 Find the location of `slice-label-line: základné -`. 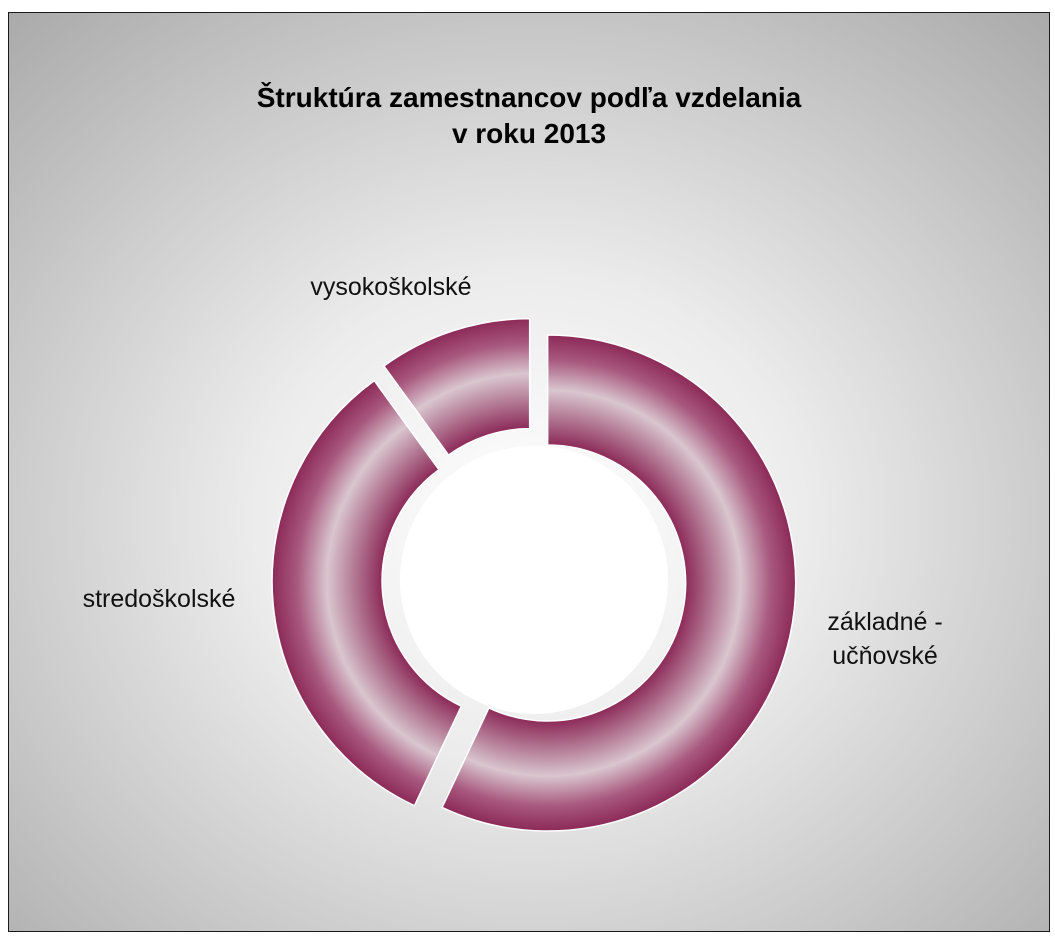

slice-label-line: základné - is located at coordinates (884, 622).